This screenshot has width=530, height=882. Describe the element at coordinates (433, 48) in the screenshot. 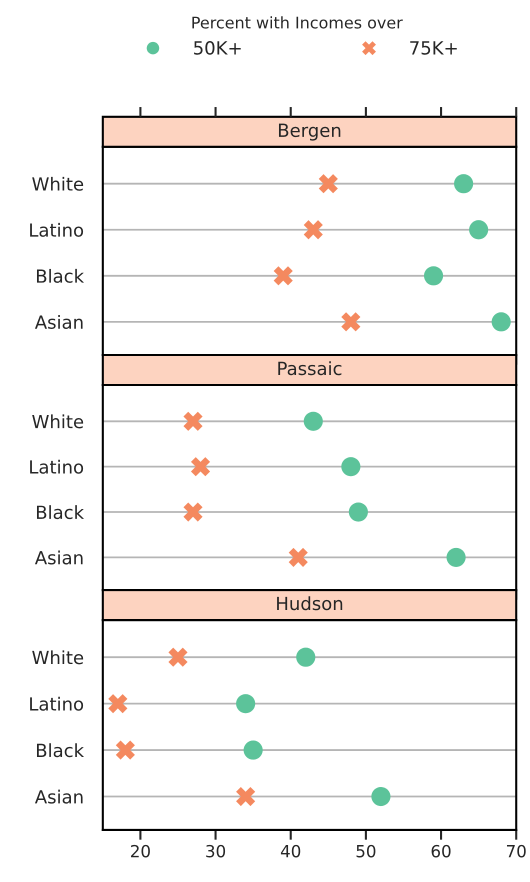

I see `legend-label: 75K+` at that location.